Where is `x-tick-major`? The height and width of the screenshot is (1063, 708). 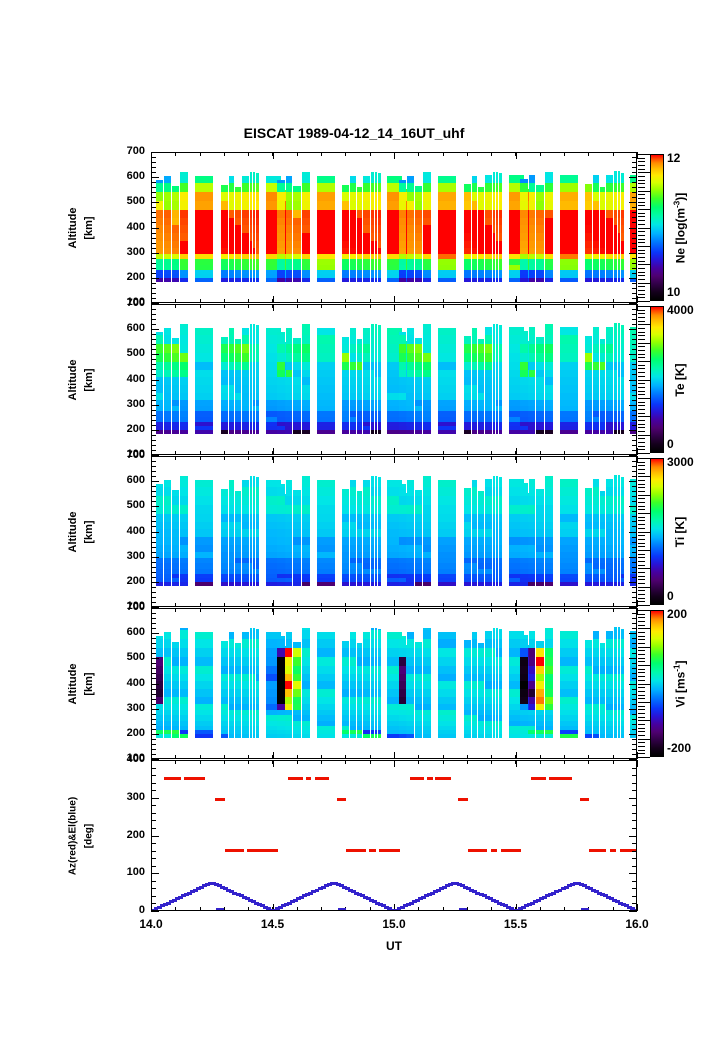 x-tick-major is located at coordinates (516, 307).